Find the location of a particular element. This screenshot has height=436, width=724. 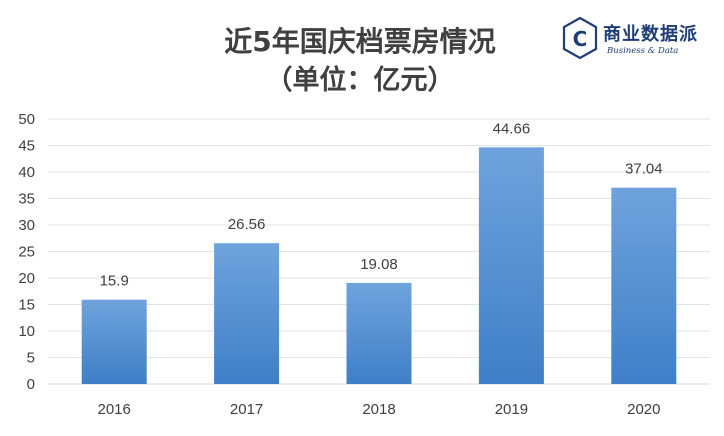

y-tick-label: 20 is located at coordinates (26, 278).